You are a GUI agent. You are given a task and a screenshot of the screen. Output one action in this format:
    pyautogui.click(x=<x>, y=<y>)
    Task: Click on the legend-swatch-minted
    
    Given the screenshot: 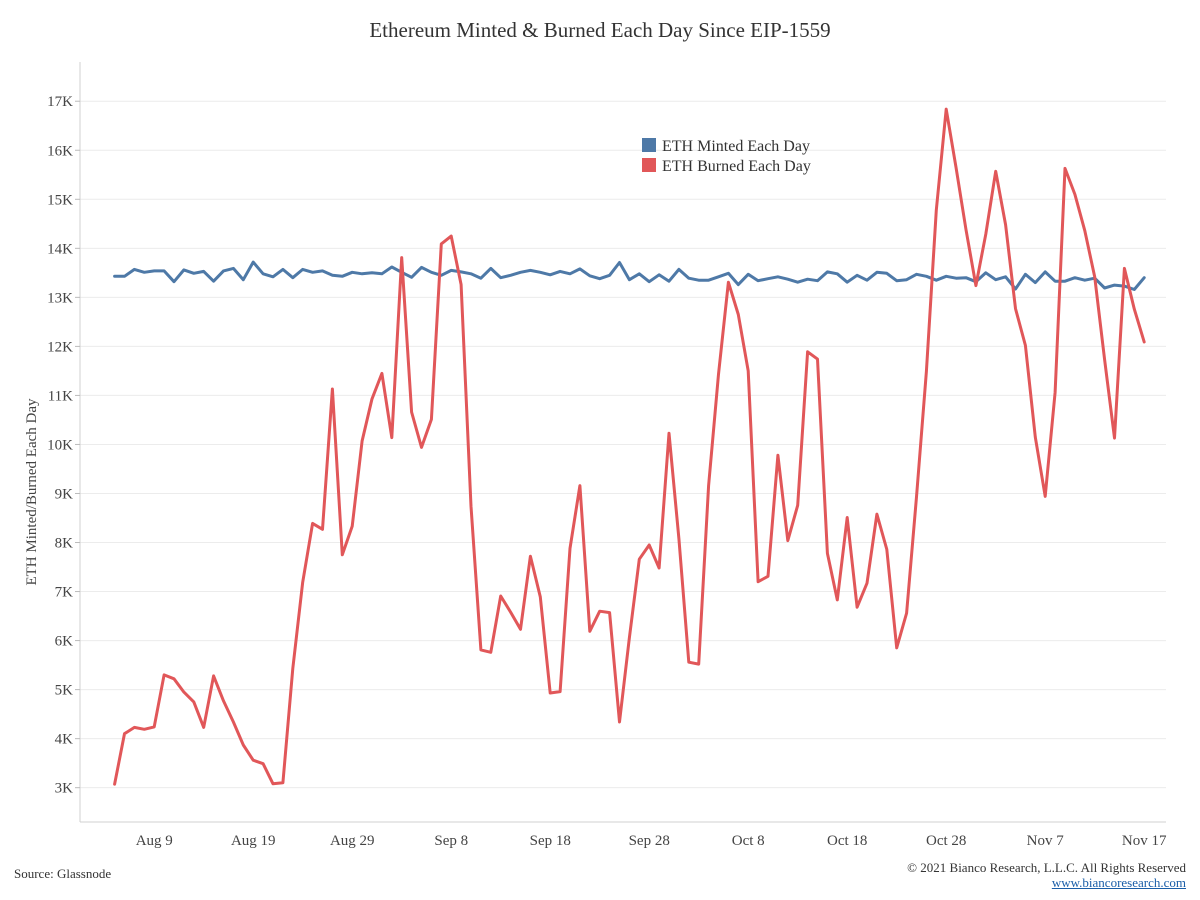 What is the action you would take?
    pyautogui.click(x=649, y=145)
    